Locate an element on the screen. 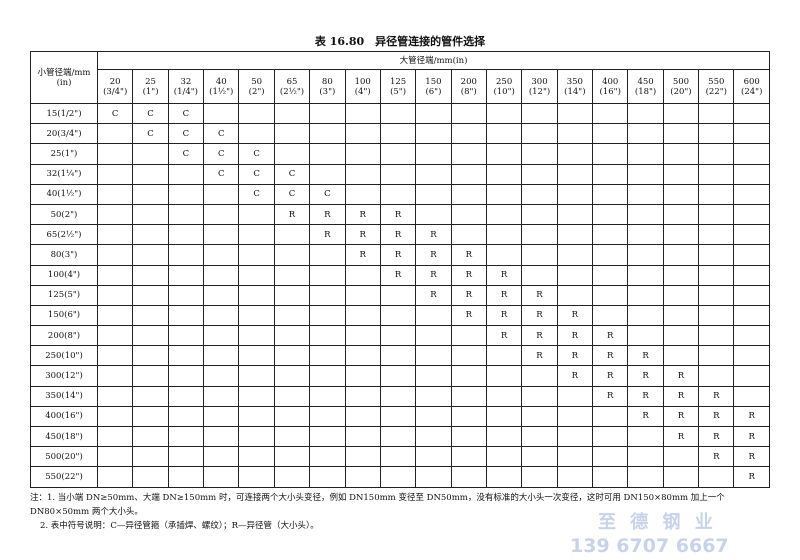  row-label: 450(18") is located at coordinates (64, 436).